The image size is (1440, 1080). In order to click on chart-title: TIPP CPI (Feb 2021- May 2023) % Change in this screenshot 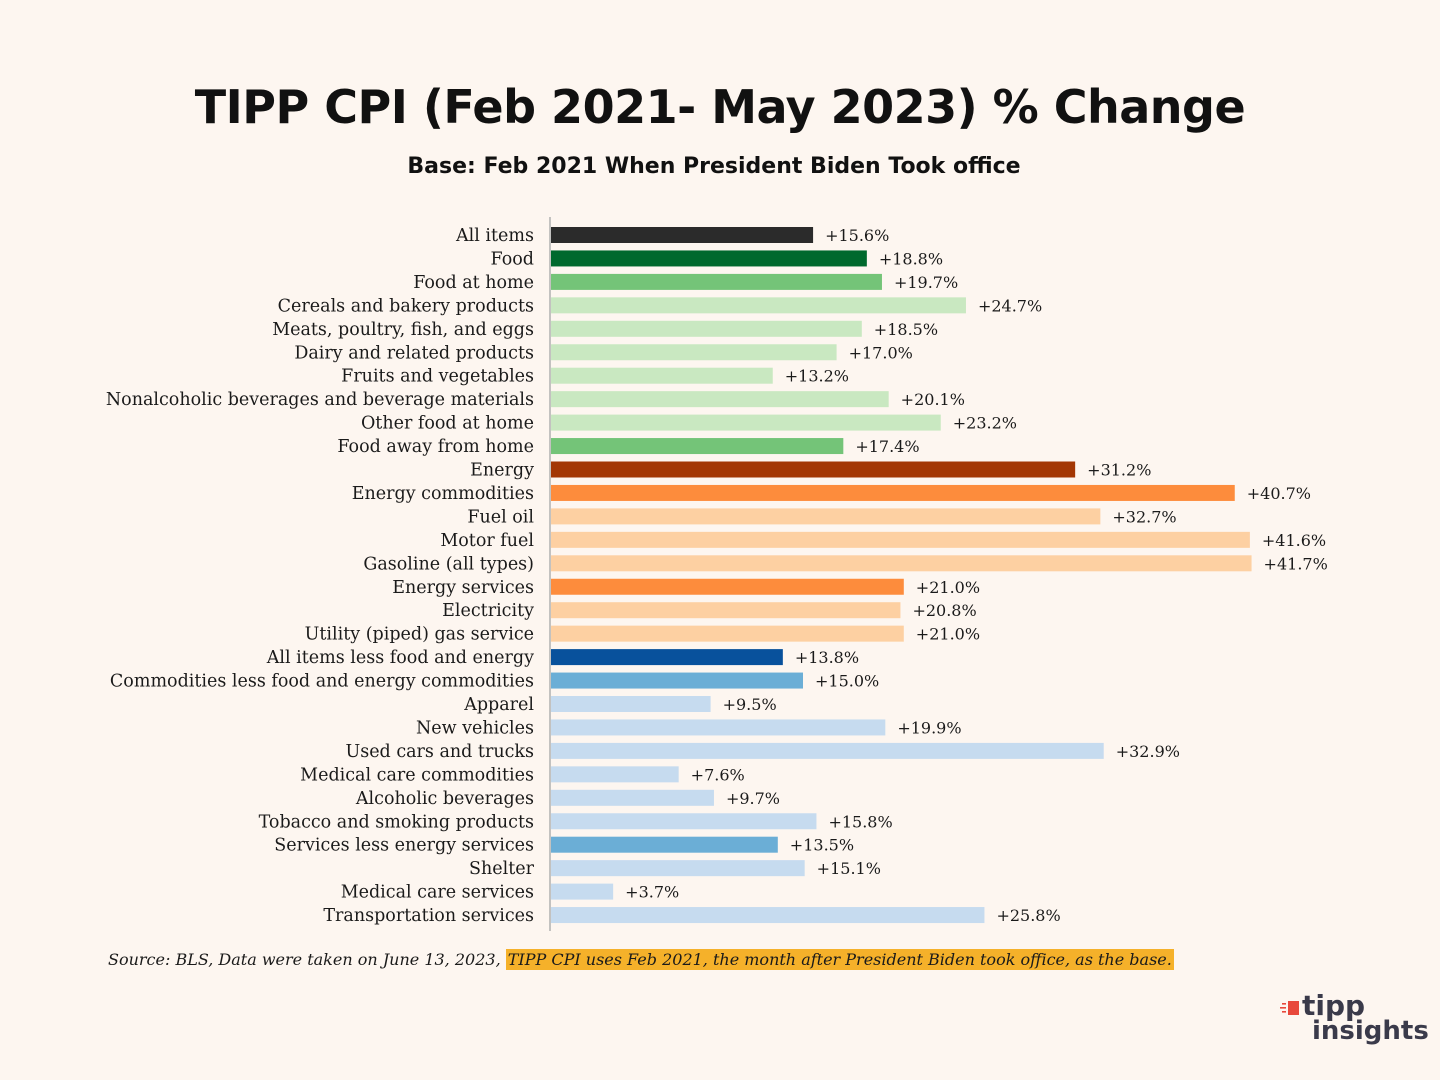, I will do `click(720, 107)`.